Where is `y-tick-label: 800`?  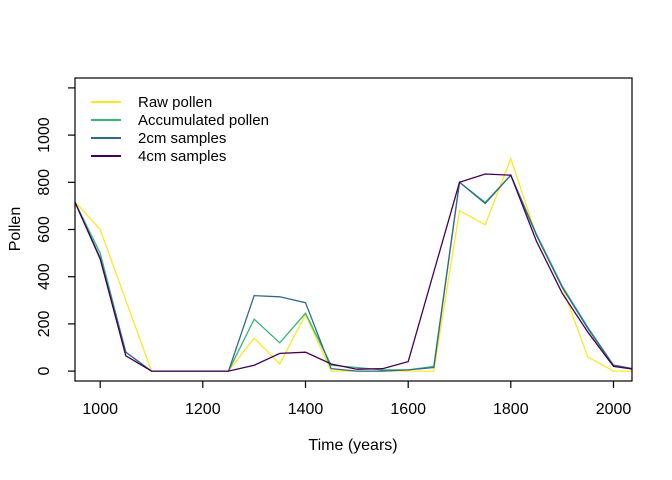
y-tick-label: 800 is located at coordinates (44, 182).